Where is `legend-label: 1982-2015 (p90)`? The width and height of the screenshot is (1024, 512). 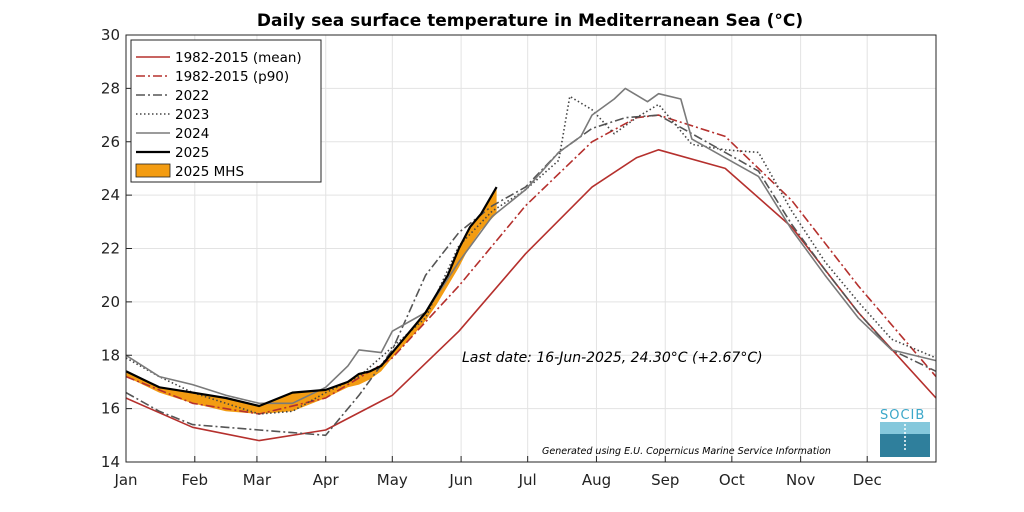 legend-label: 1982-2015 (p90) is located at coordinates (232, 77).